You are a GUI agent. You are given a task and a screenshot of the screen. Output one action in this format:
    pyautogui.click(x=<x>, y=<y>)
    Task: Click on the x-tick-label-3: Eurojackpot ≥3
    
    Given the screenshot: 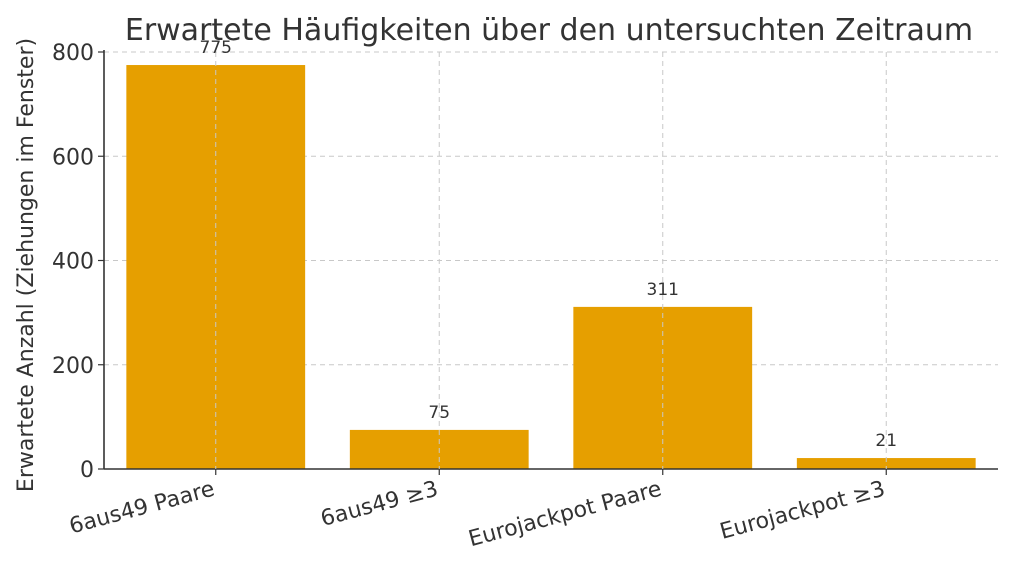 What is the action you would take?
    pyautogui.click(x=802, y=511)
    